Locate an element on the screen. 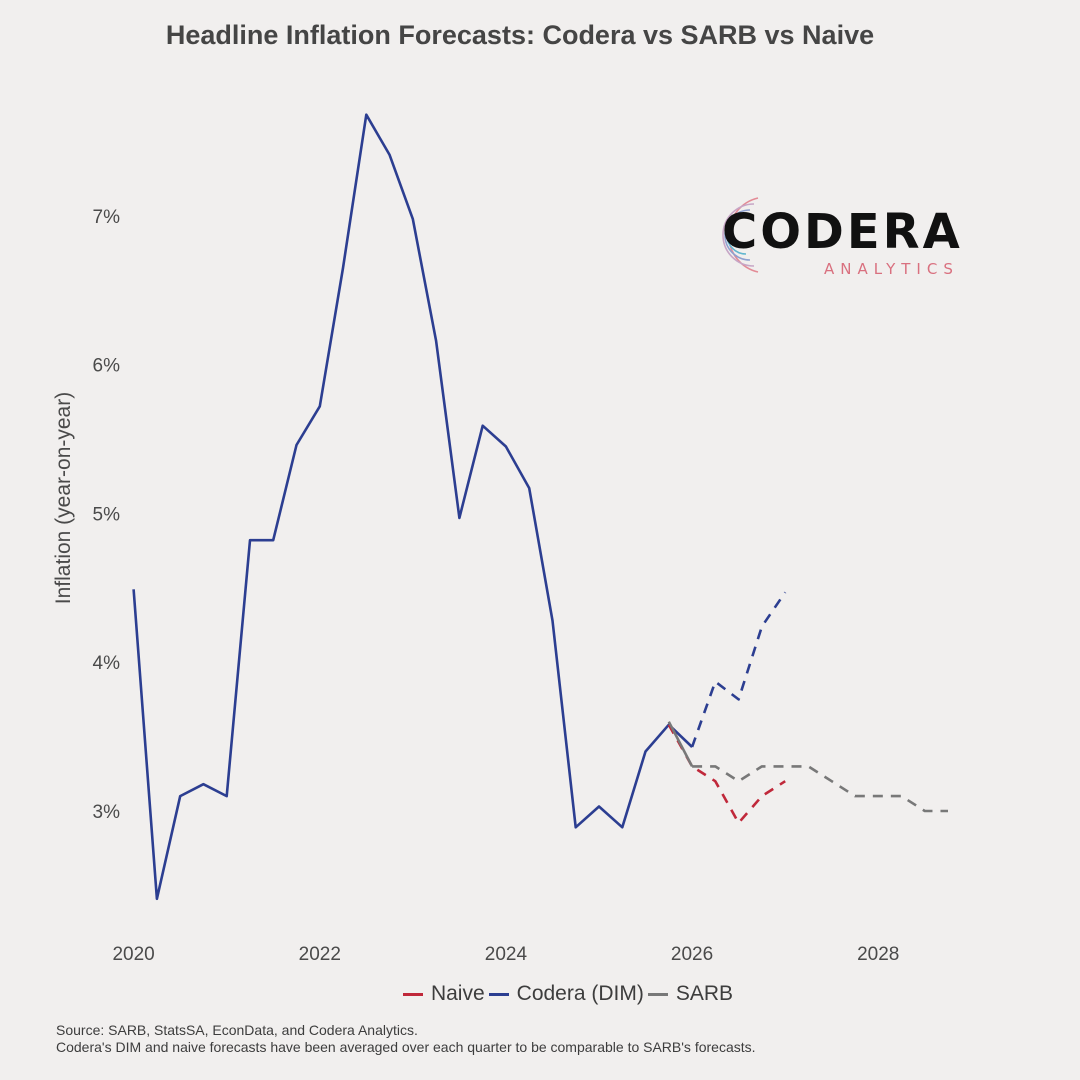  logo-subword: ANALYTICS is located at coordinates (891, 269).